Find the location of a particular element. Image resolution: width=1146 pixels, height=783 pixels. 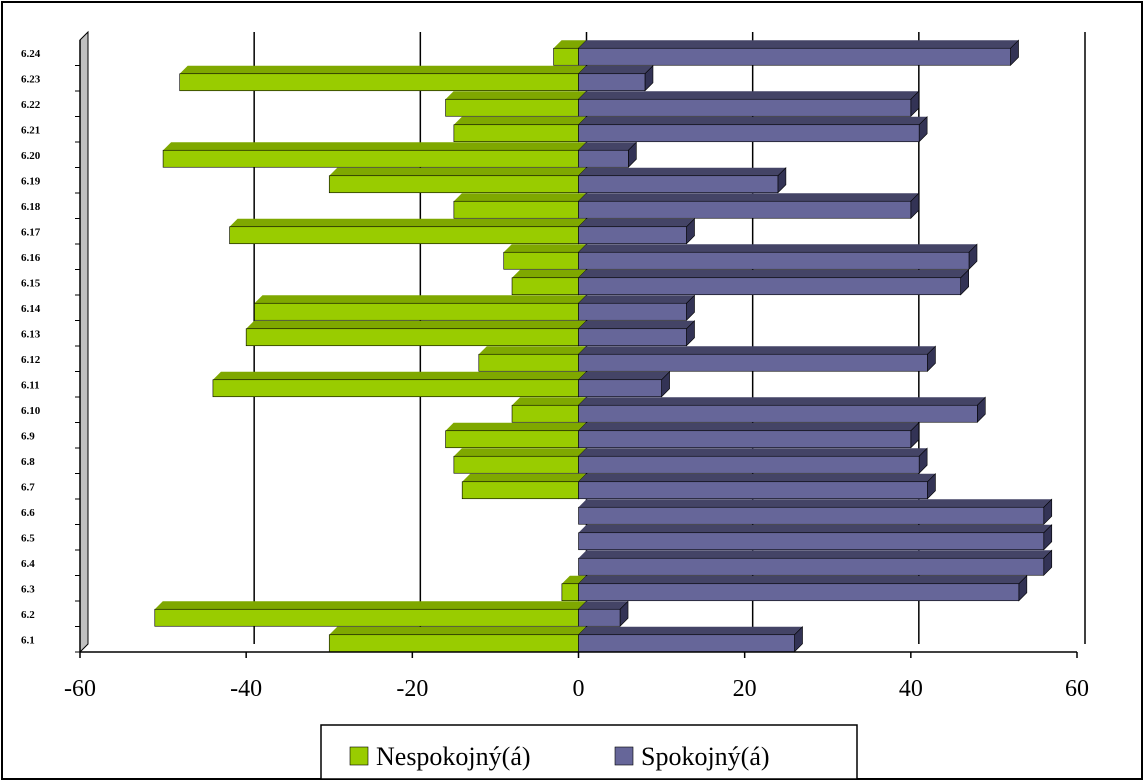

y-tick-label: 6.8 is located at coordinates (28, 462).